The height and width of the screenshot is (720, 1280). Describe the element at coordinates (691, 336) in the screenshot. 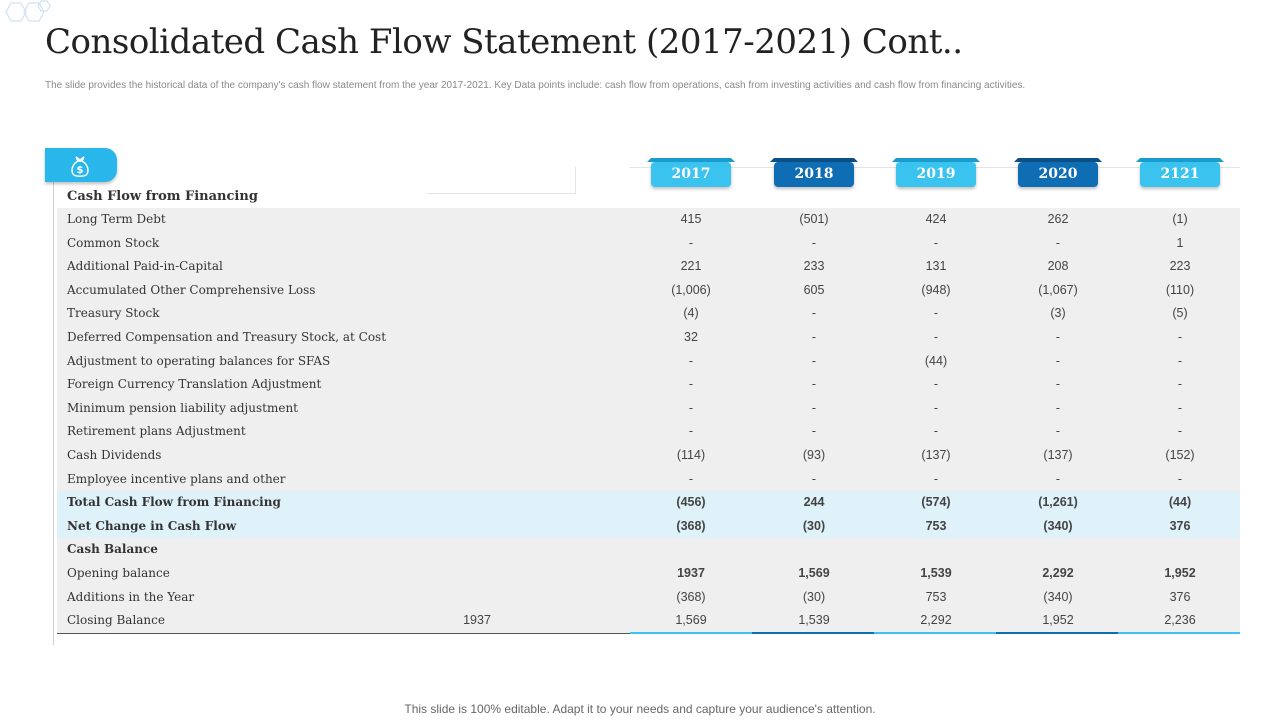

I see `cell-2017: 32` at that location.